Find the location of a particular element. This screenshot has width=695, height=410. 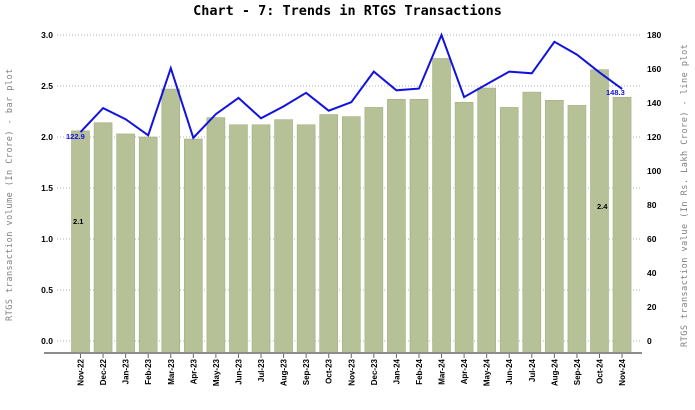

right-axis-tick-label: 120 is located at coordinates (654, 137).